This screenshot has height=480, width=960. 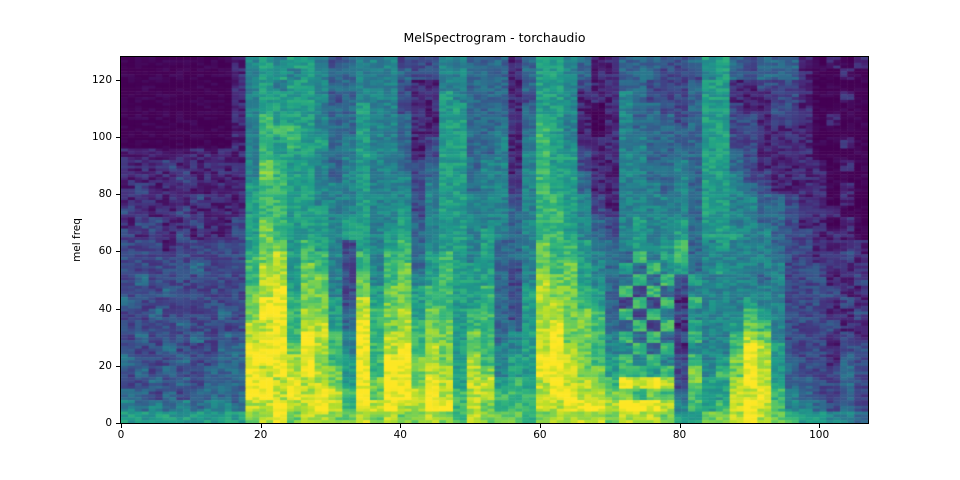 I want to click on y-tick-label: 60, so click(x=105, y=251).